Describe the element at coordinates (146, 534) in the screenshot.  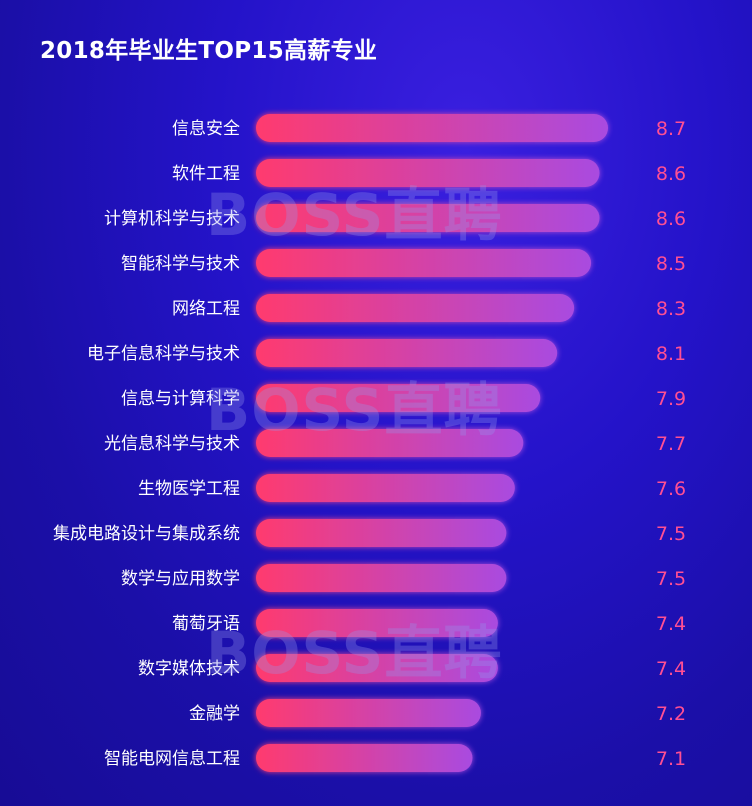
I see `category-label-10: 集成电路设计与集成系统` at that location.